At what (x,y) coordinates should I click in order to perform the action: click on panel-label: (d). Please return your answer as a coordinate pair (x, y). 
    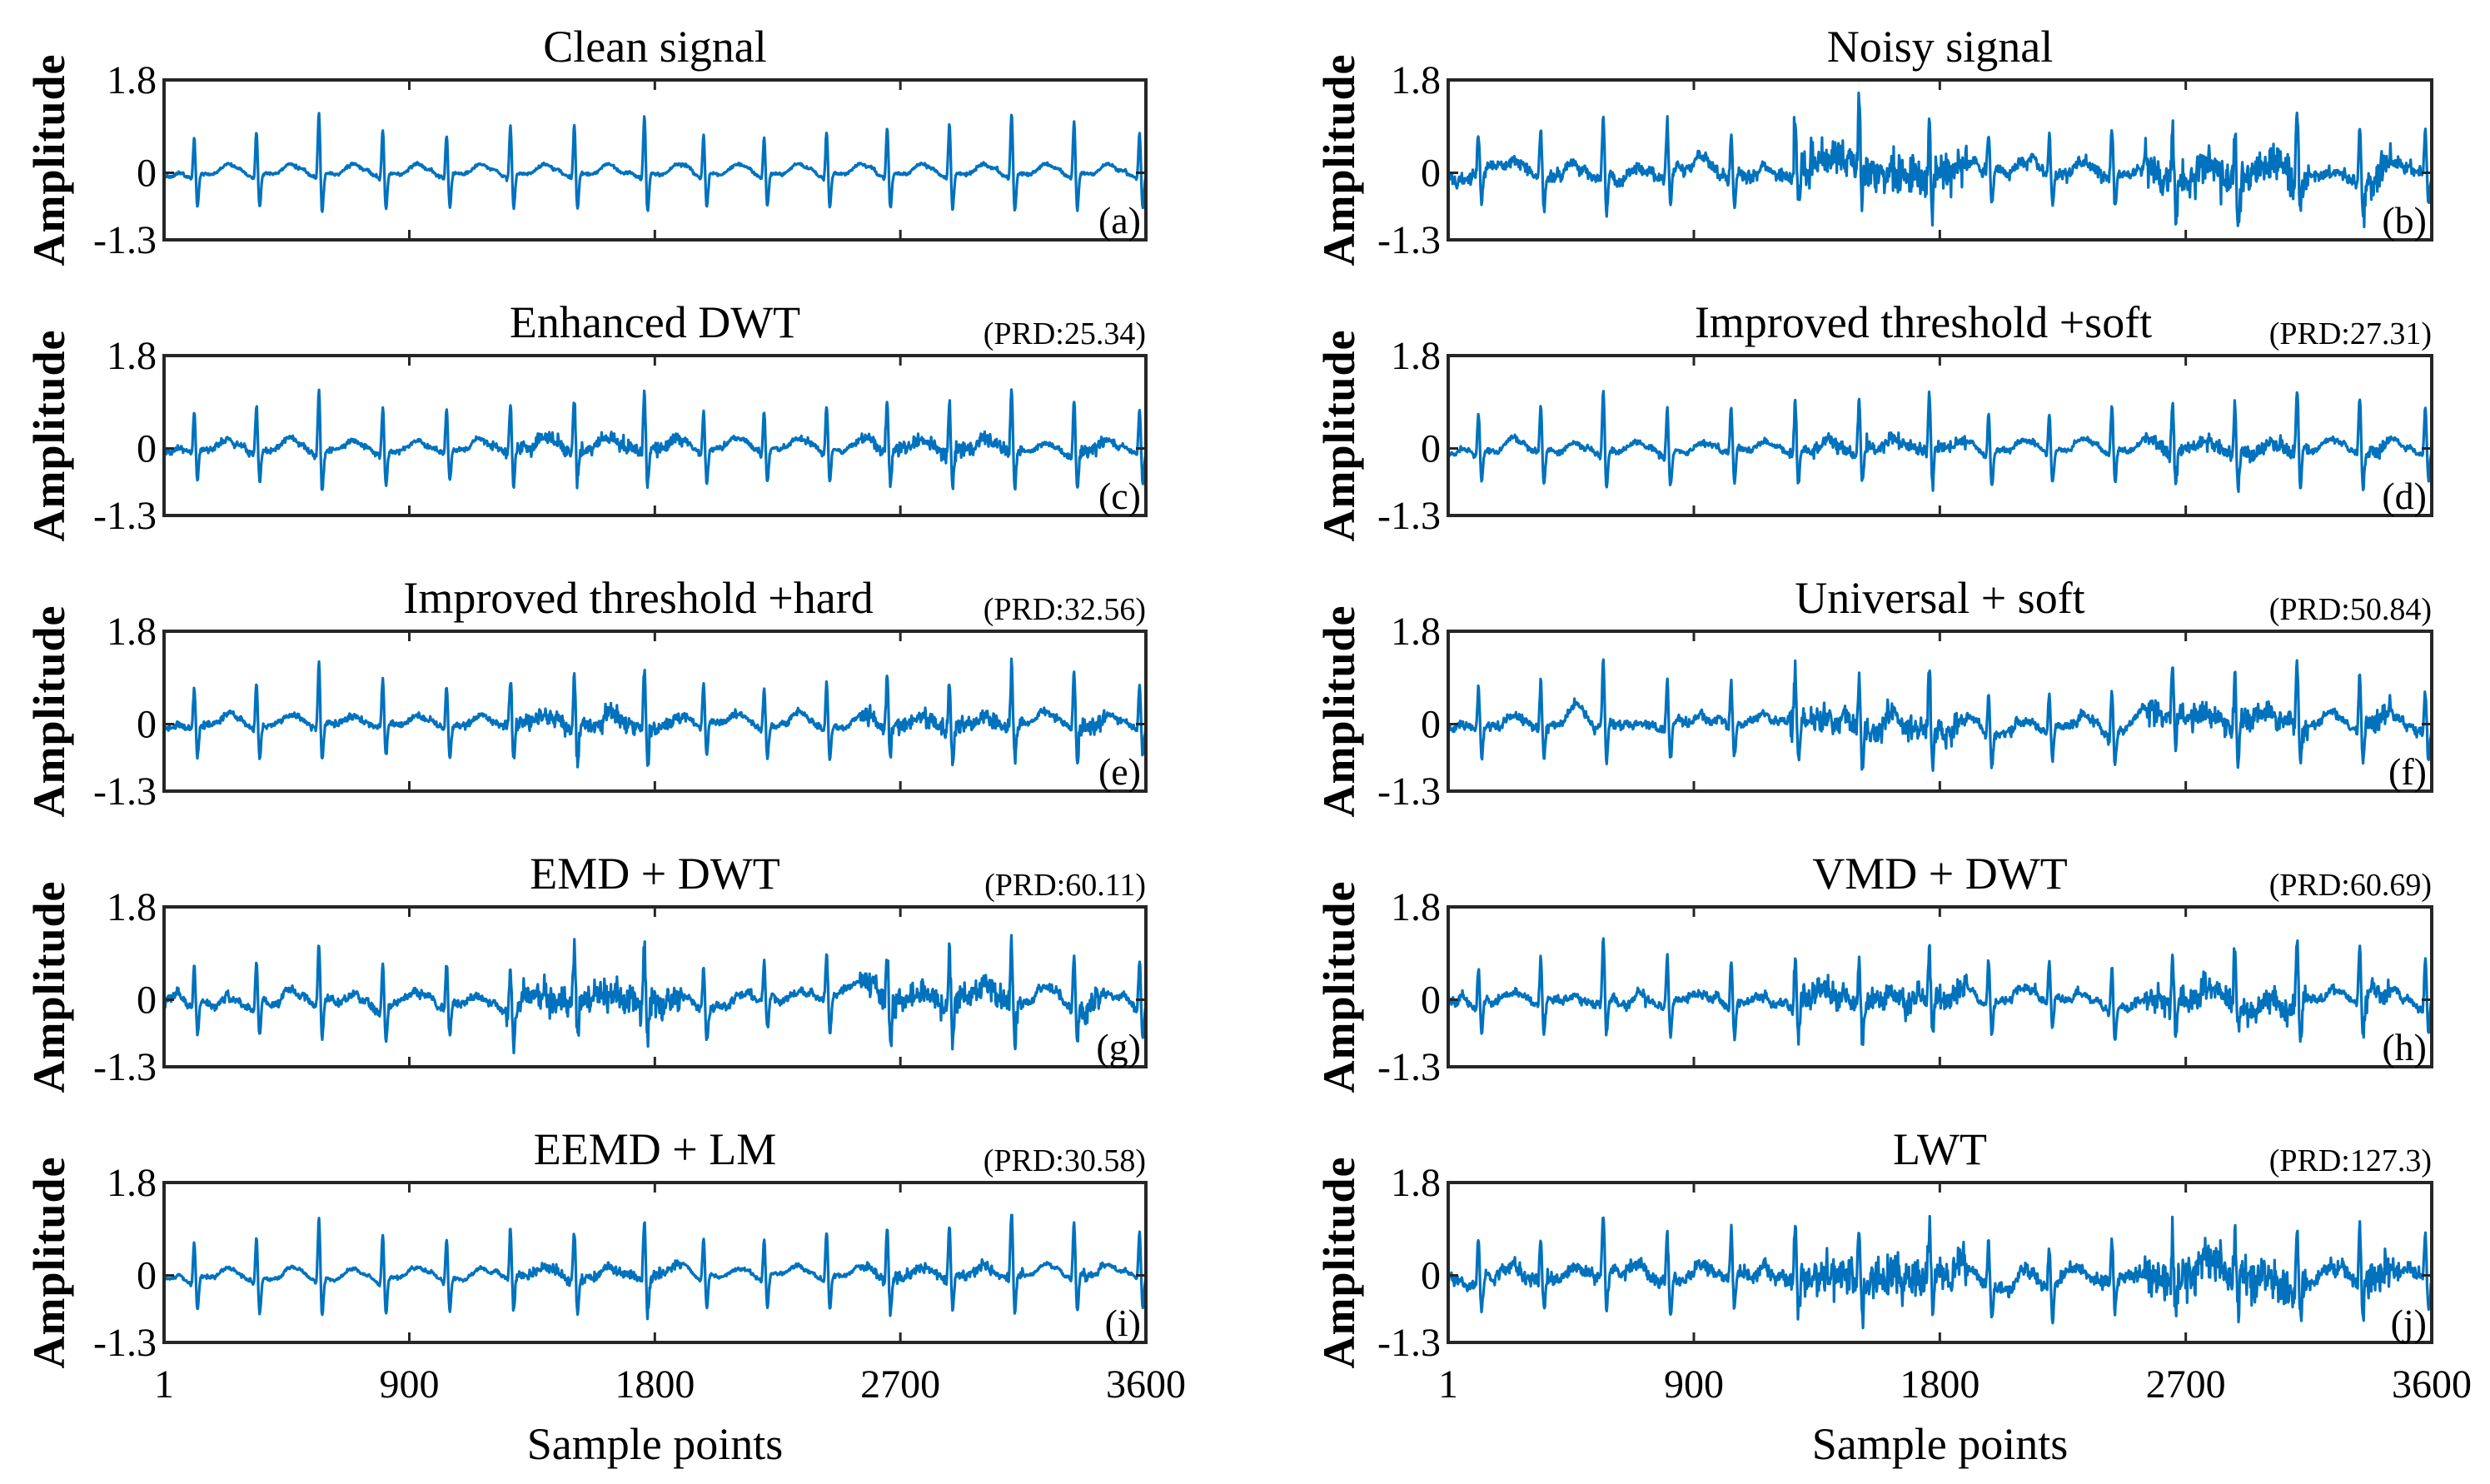
    Looking at the image, I should click on (2404, 496).